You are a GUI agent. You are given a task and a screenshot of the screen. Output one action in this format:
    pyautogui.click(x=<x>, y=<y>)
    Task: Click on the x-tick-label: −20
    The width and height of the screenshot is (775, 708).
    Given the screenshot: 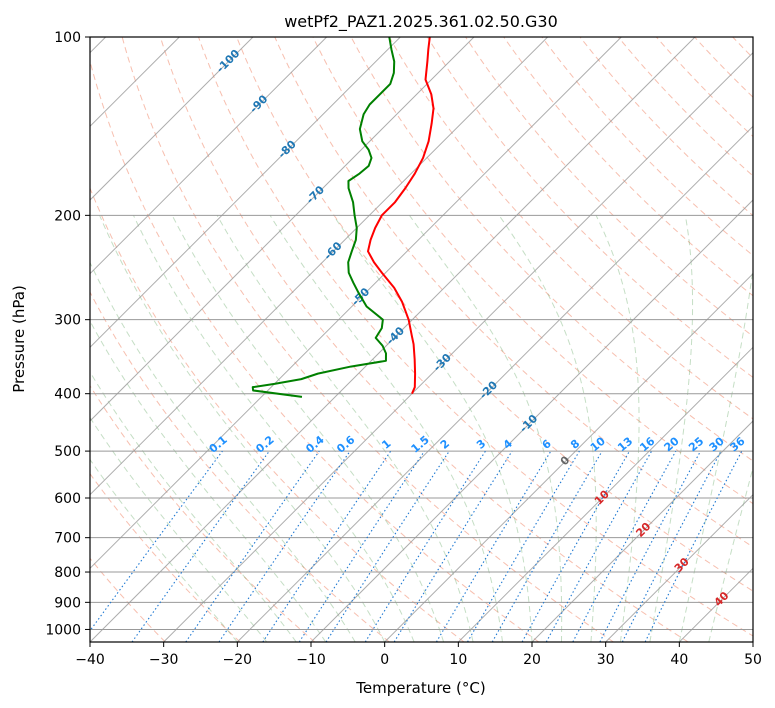 What is the action you would take?
    pyautogui.click(x=238, y=660)
    